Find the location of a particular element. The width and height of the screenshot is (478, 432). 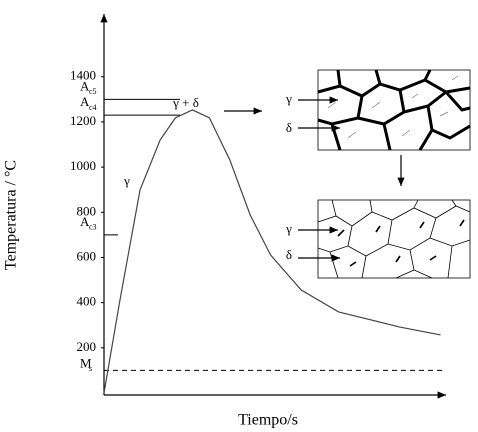

y-tick-label: 200 is located at coordinates (87, 346).